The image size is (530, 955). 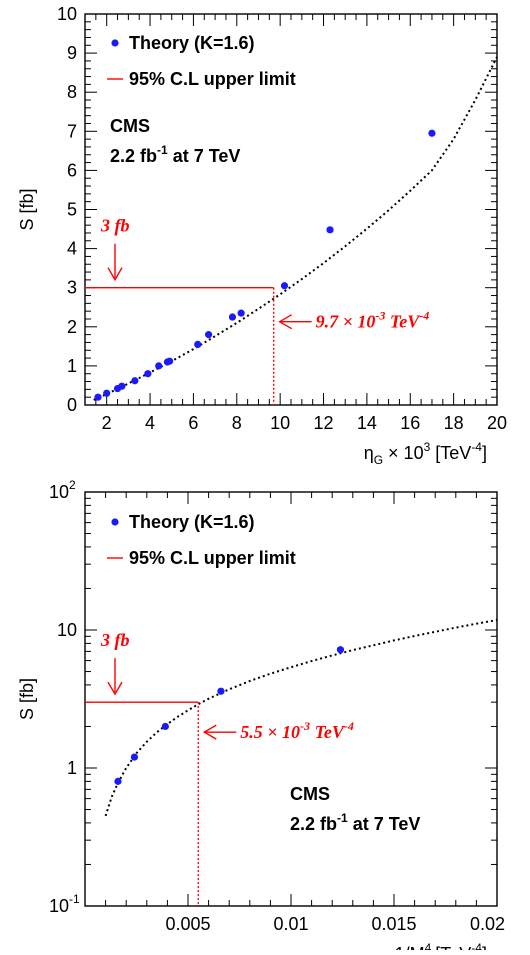 I want to click on y-tick-label: 8, so click(x=72, y=92).